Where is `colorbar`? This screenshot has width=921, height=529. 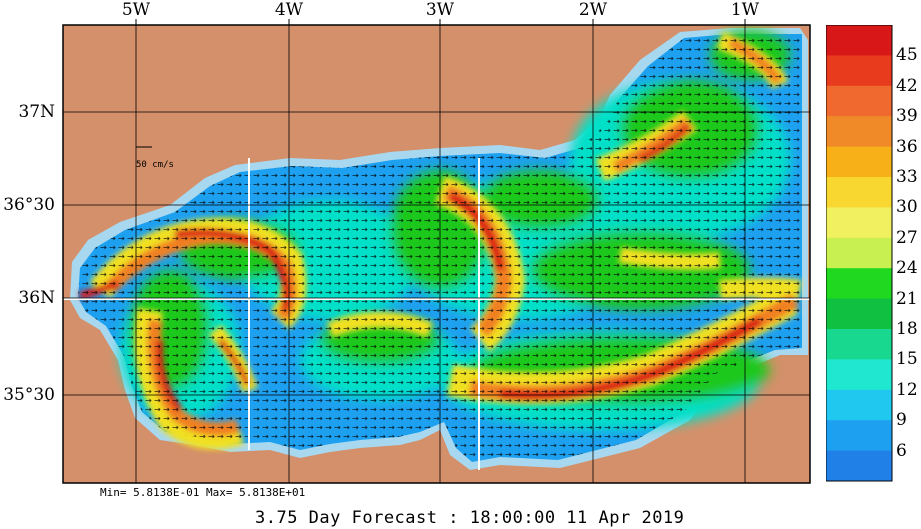 colorbar is located at coordinates (859, 253).